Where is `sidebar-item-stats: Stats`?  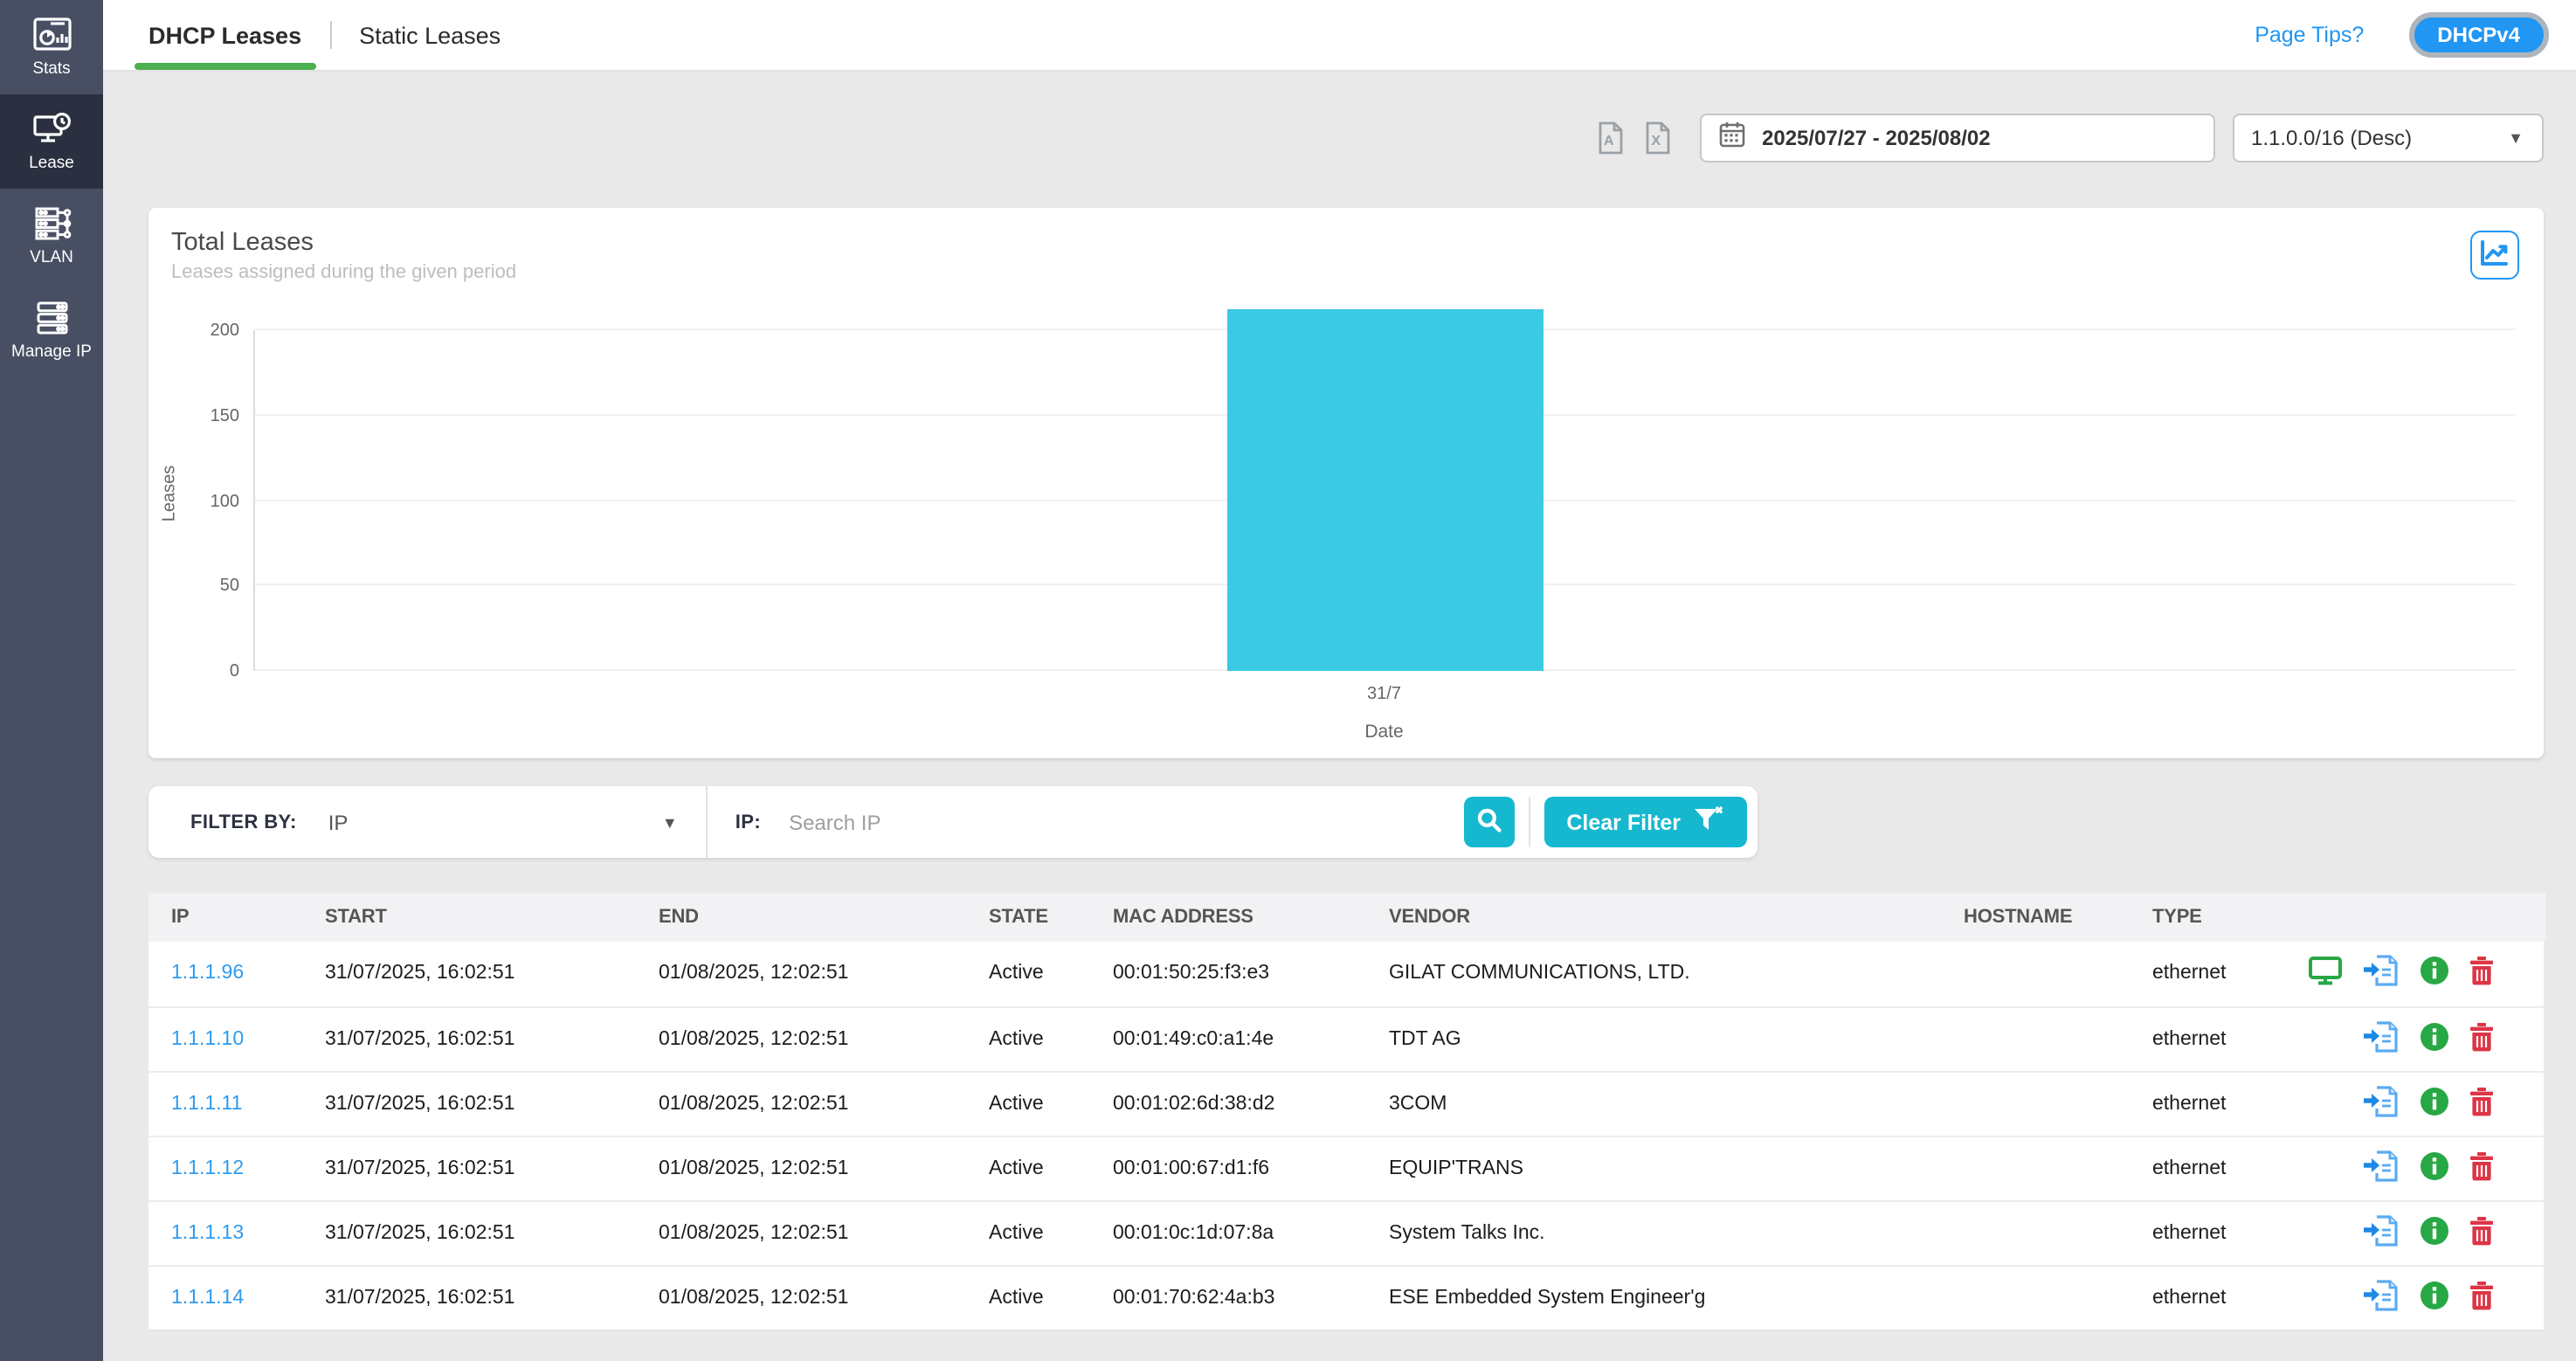 sidebar-item-stats: Stats is located at coordinates (51, 47).